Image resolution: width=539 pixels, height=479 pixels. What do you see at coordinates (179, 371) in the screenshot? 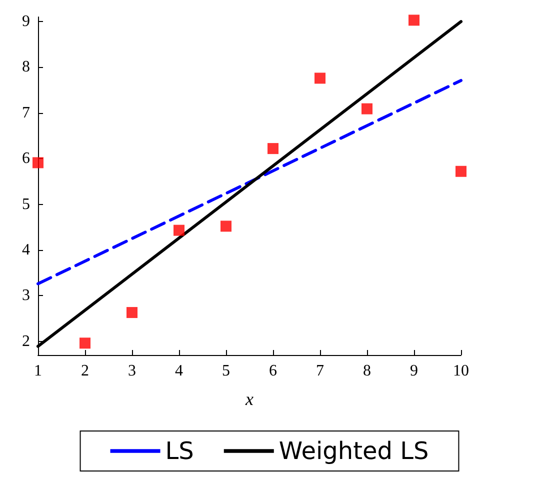
I see `x-tick-label: 4` at bounding box center [179, 371].